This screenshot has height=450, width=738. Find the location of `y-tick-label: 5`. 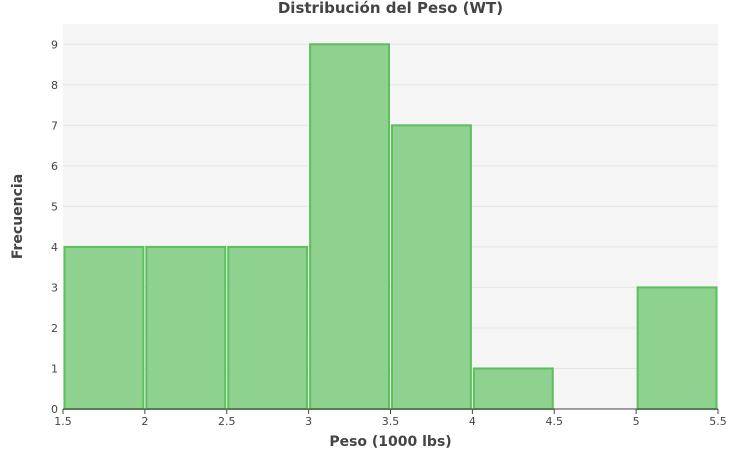

y-tick-label: 5 is located at coordinates (54, 206).